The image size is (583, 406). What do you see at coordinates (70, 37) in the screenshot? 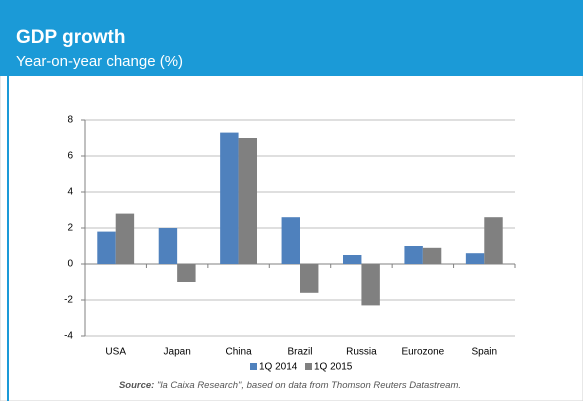
I see `title: GDP growth` at bounding box center [70, 37].